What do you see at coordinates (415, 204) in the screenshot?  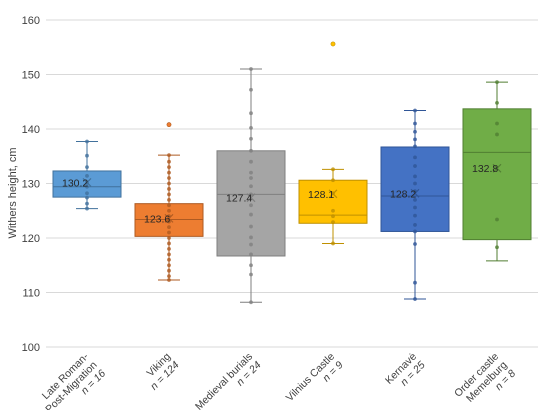 I see `box-group: 128.2` at bounding box center [415, 204].